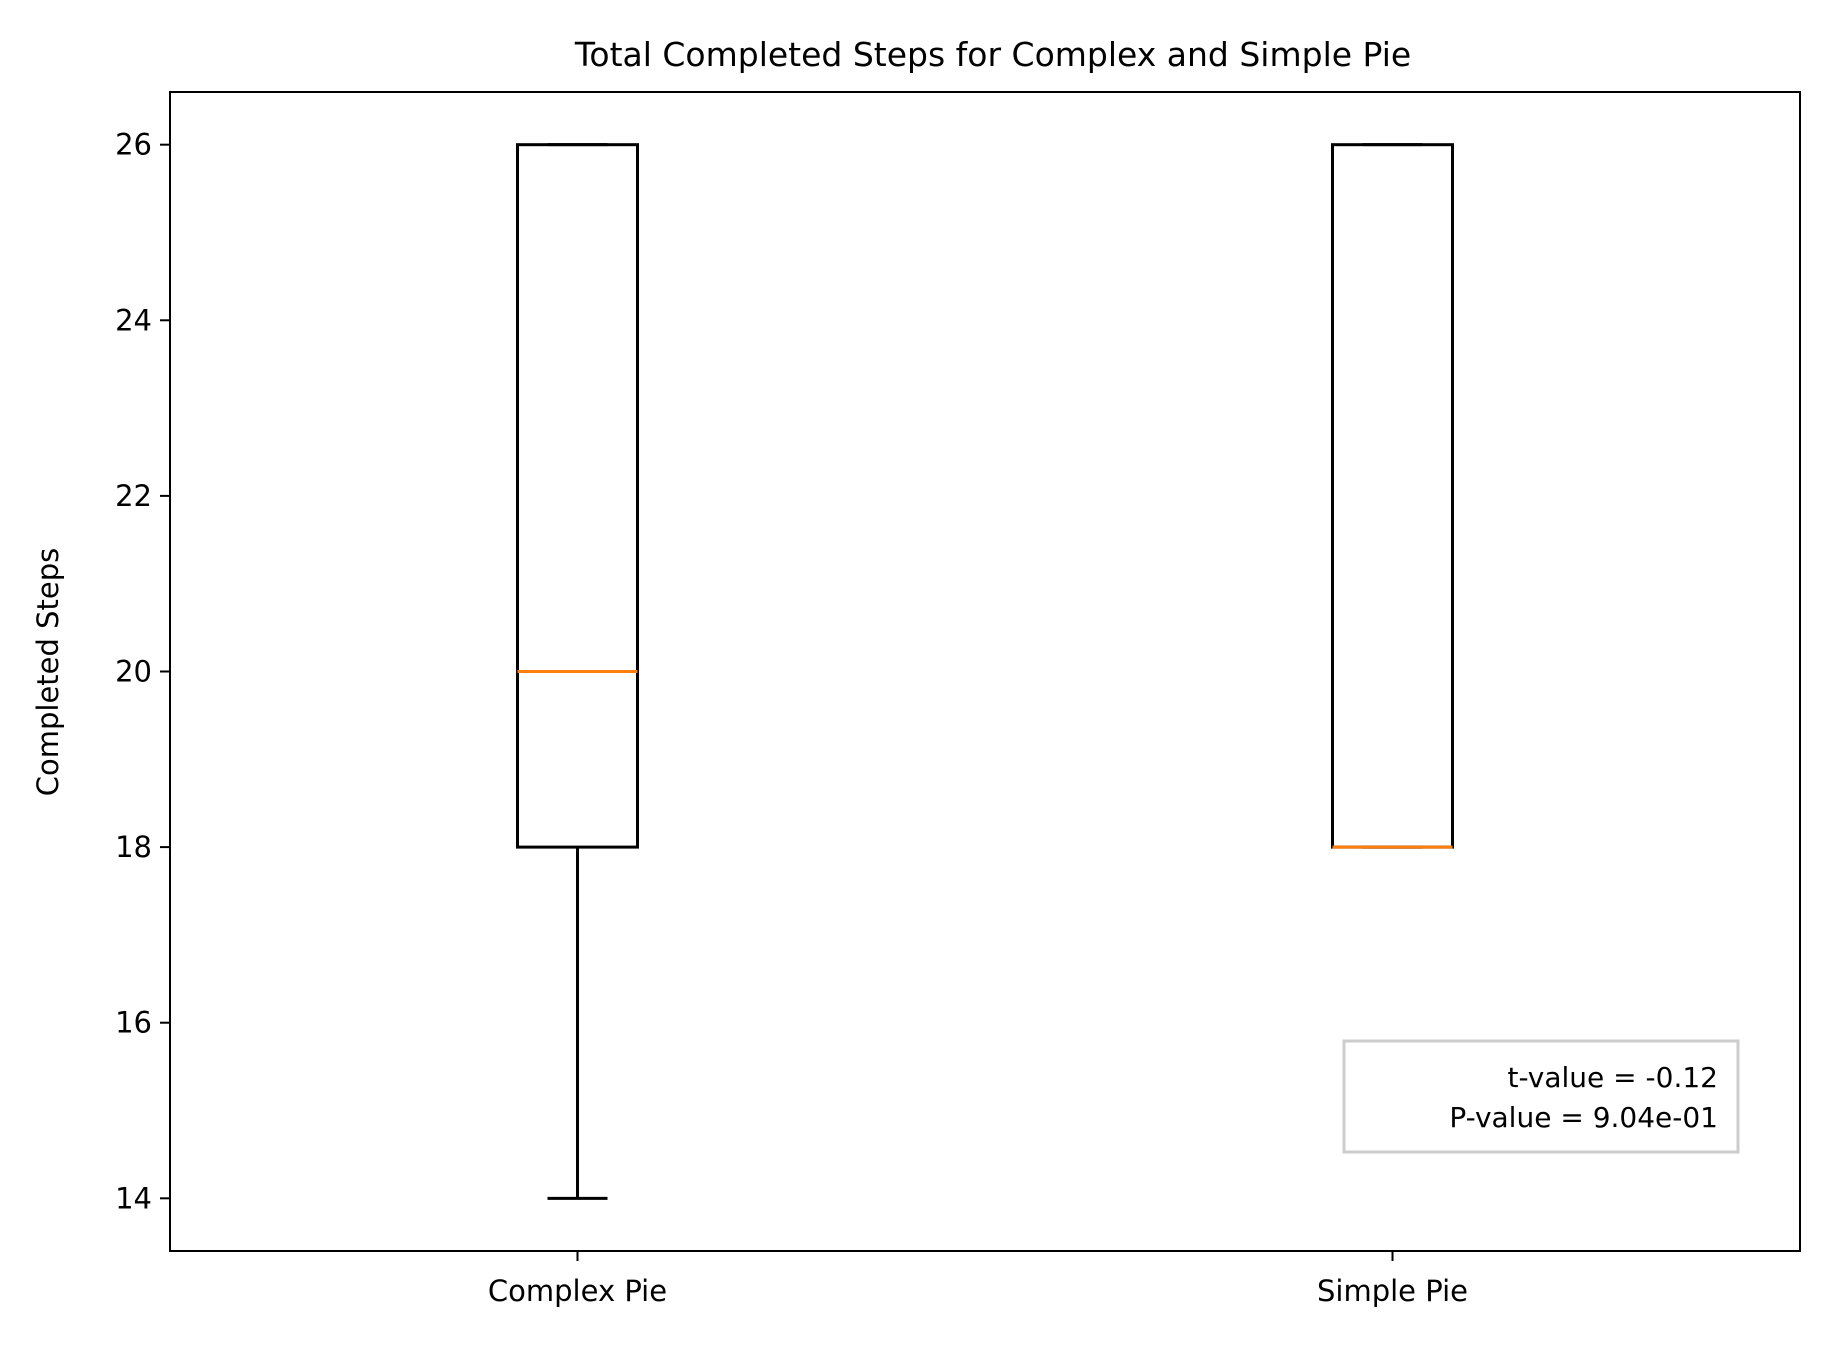 The height and width of the screenshot is (1351, 1826). I want to click on box-complex-pie, so click(577, 671).